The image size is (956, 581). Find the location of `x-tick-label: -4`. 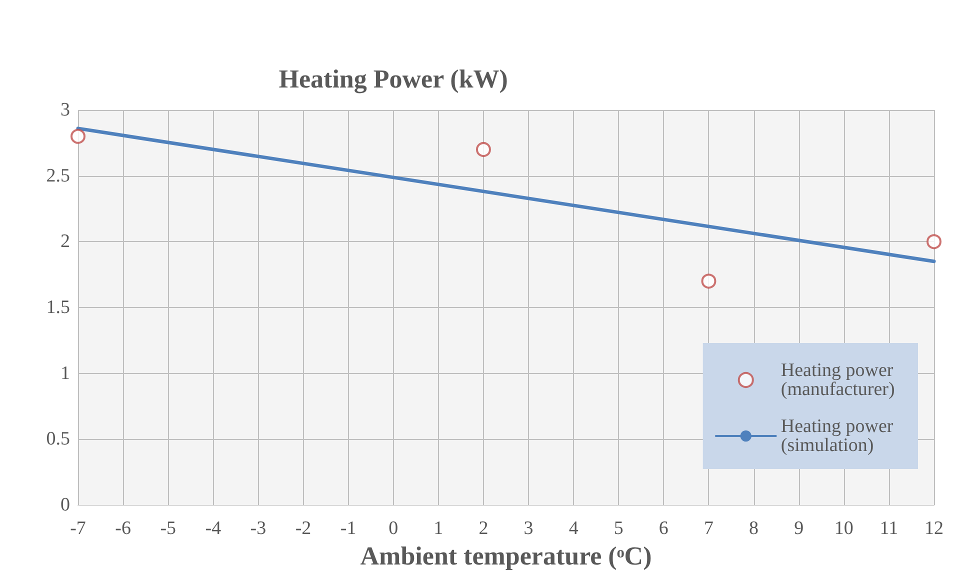

x-tick-label: -4 is located at coordinates (213, 528).